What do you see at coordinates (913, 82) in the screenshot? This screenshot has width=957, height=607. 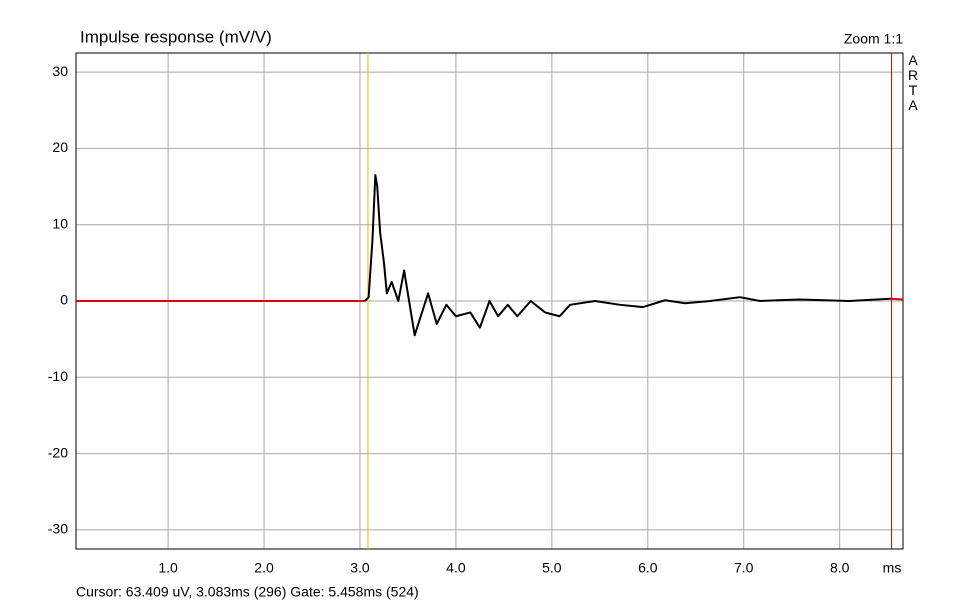 I see `side-label: ARTA` at bounding box center [913, 82].